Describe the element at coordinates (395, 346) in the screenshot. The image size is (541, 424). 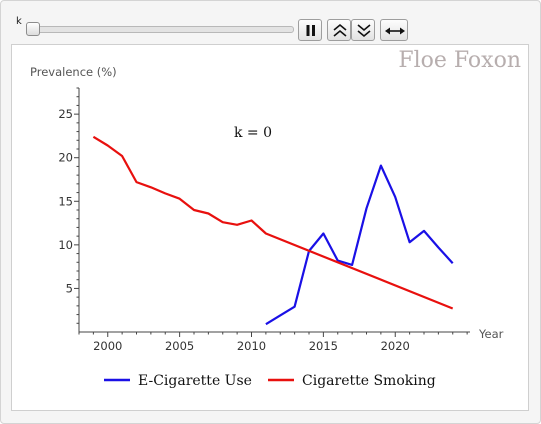
I see `x-tick-label: 2020` at that location.